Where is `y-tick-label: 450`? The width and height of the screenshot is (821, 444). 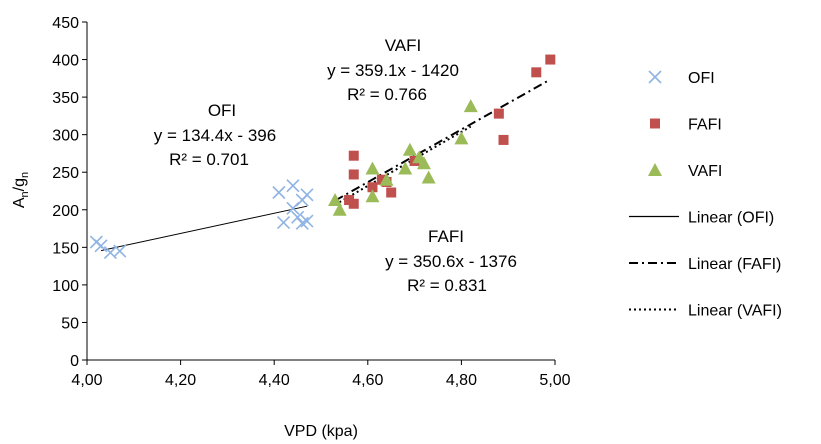
y-tick-label: 450 is located at coordinates (65, 23).